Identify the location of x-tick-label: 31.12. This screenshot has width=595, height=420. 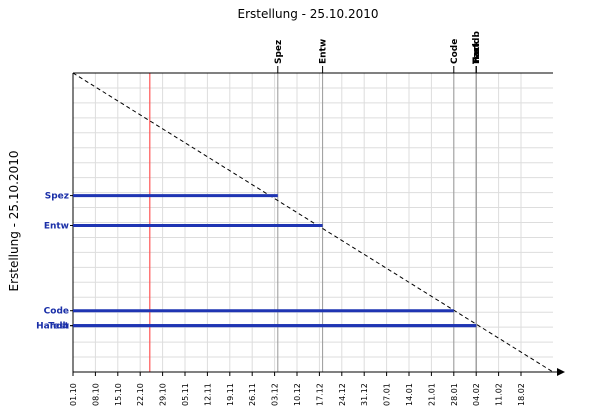
(364, 394).